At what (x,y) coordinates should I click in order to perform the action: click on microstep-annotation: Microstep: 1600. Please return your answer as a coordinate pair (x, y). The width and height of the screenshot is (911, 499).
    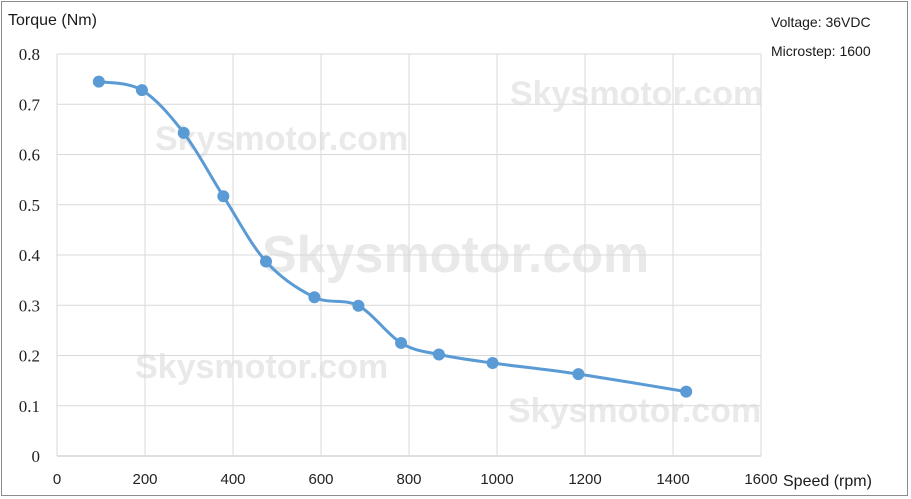
    Looking at the image, I should click on (821, 51).